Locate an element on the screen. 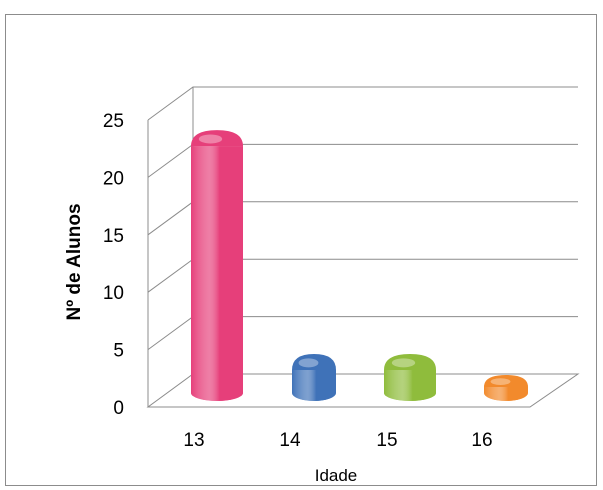 Image resolution: width=603 pixels, height=490 pixels. x-tick-label: 14 is located at coordinates (290, 440).